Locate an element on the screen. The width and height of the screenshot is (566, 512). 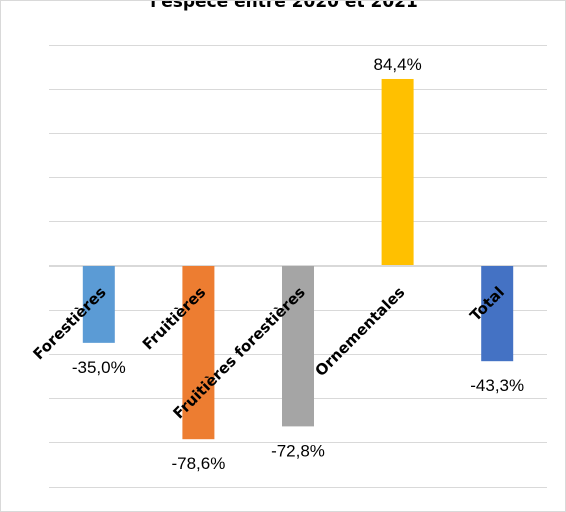
chart-title: l'espèce entre 2020 et 2021 is located at coordinates (284, 6).